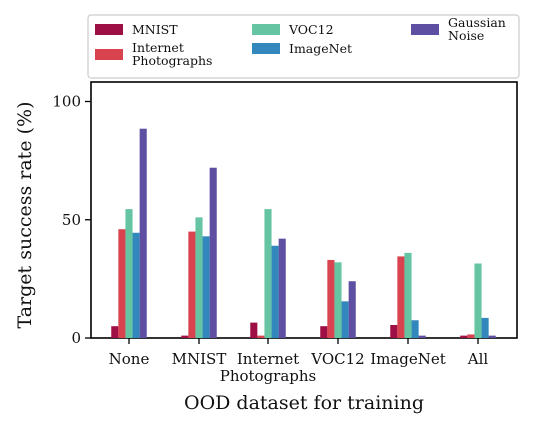  What do you see at coordinates (477, 29) in the screenshot?
I see `legend-label: Gaussian Noise` at bounding box center [477, 29].